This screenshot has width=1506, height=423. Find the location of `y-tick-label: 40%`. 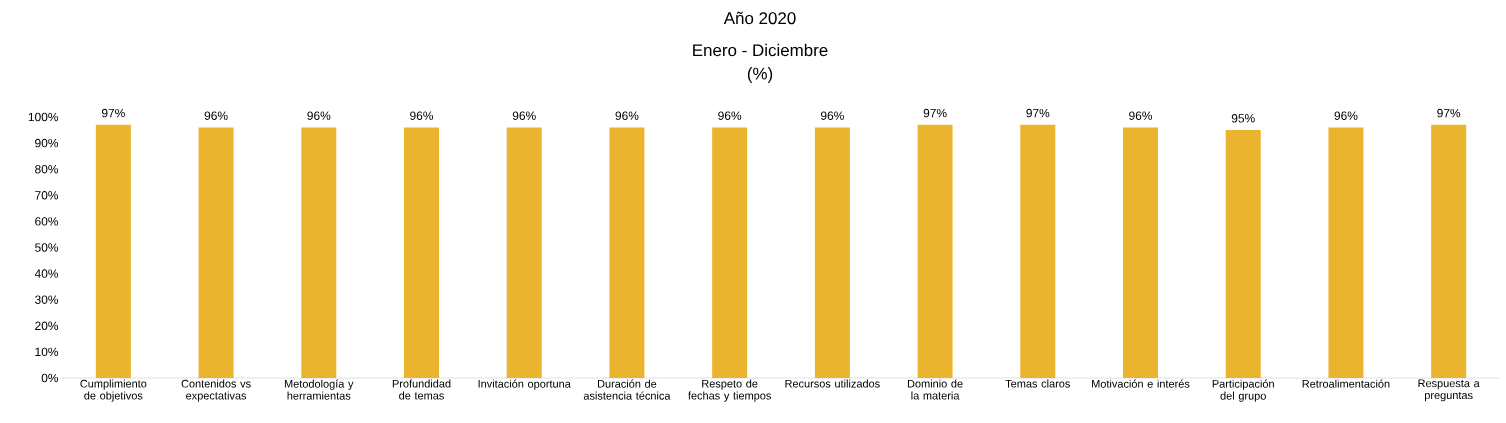

y-tick-label: 40% is located at coordinates (46, 273).